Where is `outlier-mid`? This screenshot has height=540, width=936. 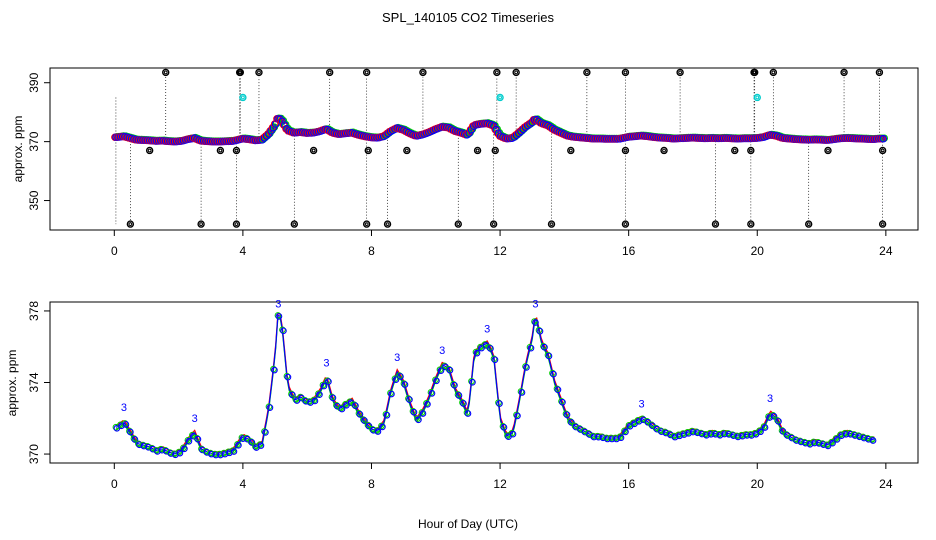
outlier-mid is located at coordinates (477, 150).